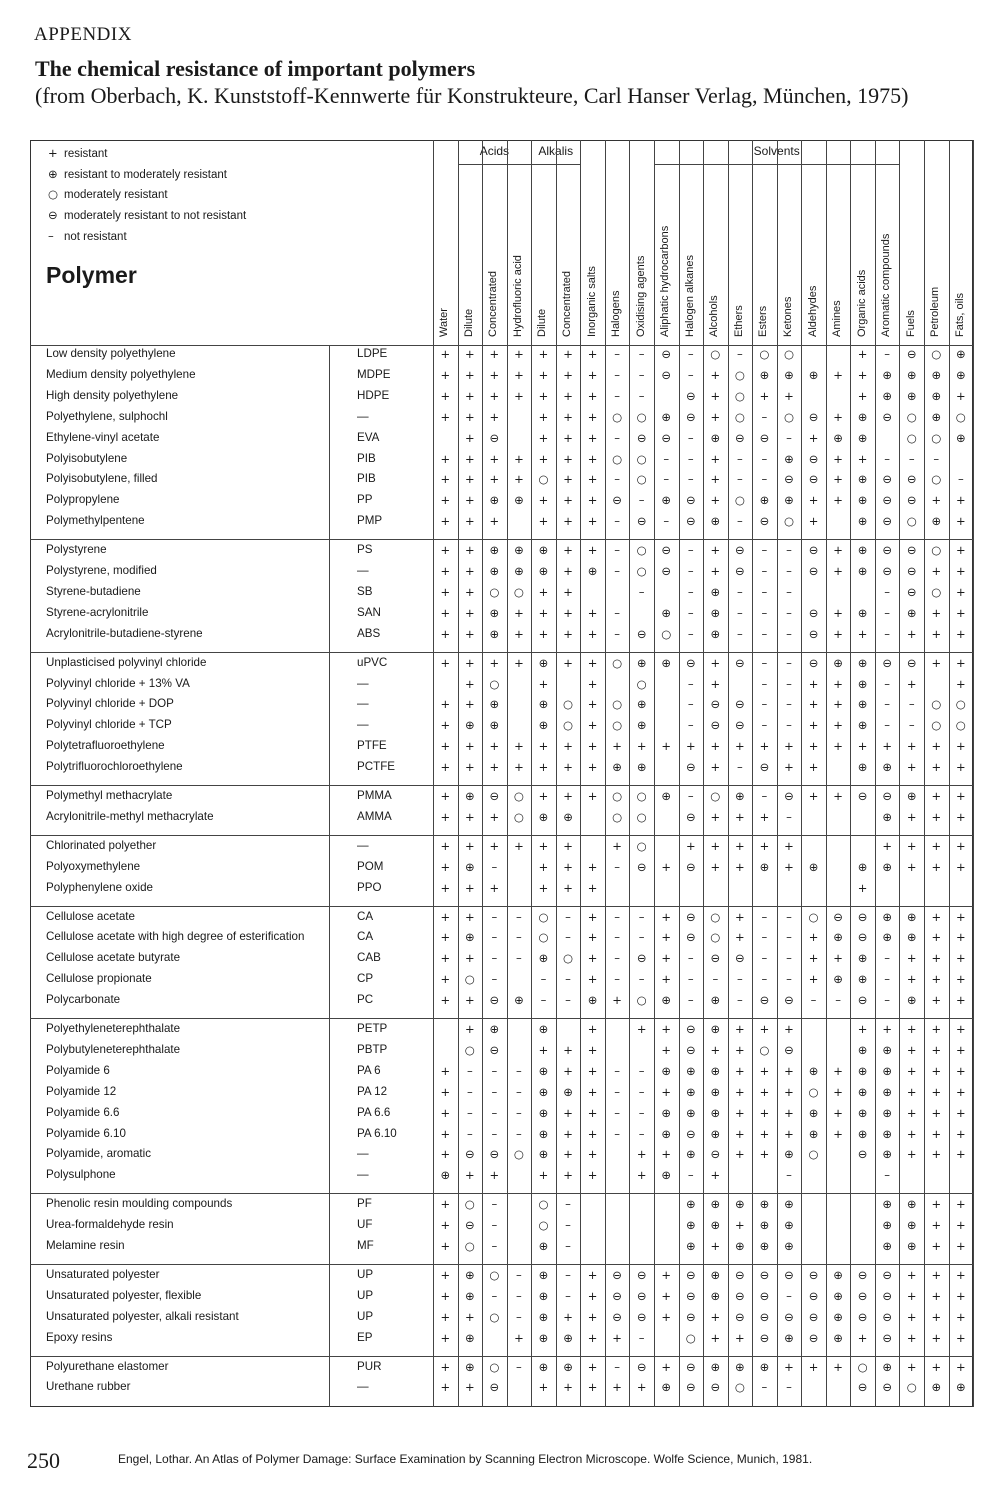  What do you see at coordinates (93, 591) in the screenshot?
I see `polymer-name: Styrene-butadiene` at bounding box center [93, 591].